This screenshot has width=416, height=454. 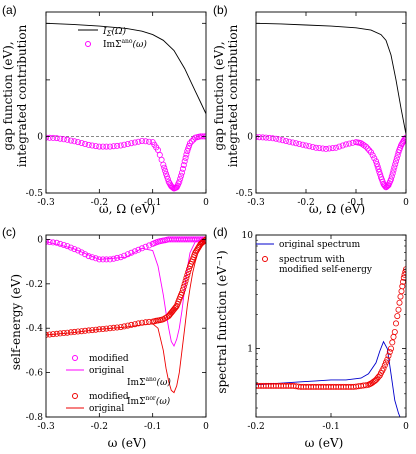 I want to click on legend-ano-group-label: ImΣano(ω), so click(x=149, y=382).